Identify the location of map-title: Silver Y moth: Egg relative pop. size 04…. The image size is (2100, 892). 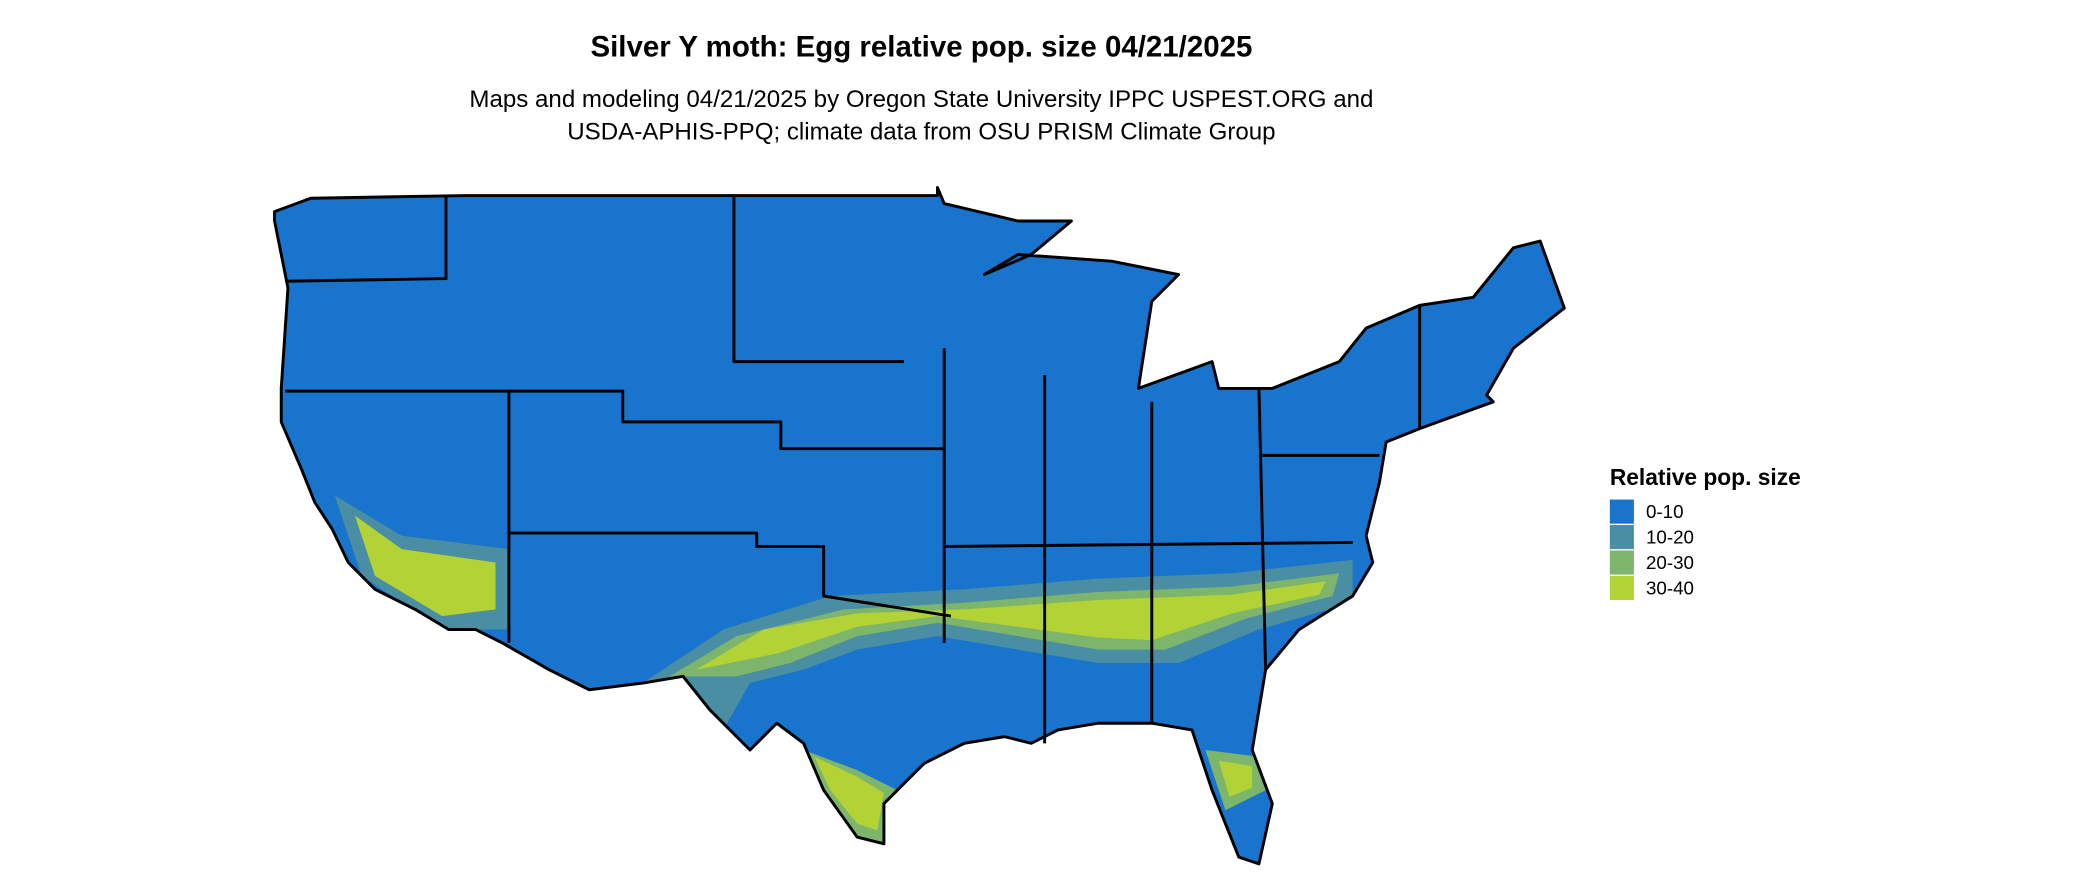
(921, 46).